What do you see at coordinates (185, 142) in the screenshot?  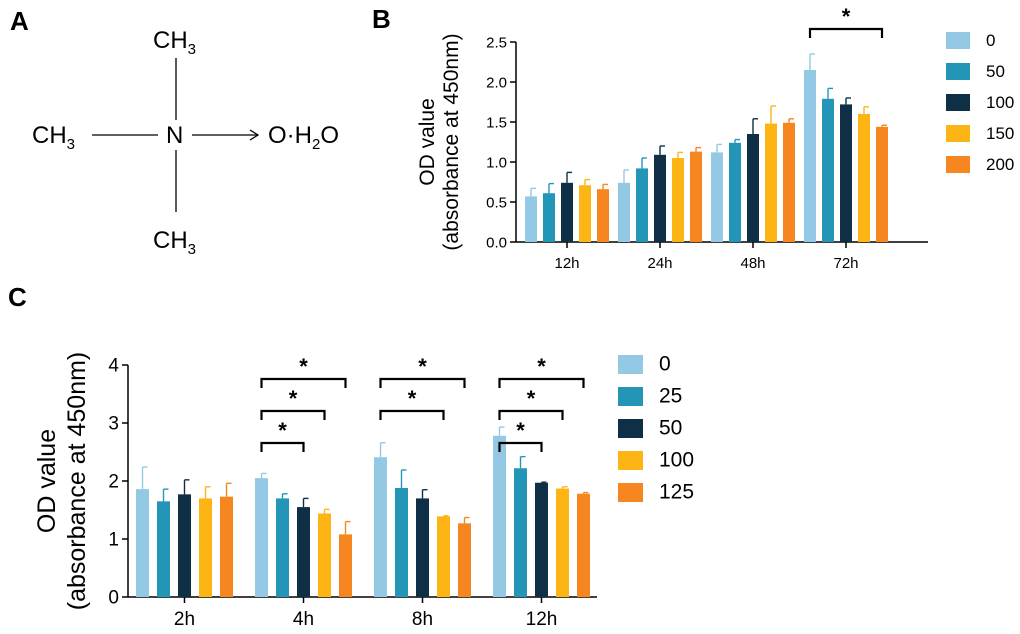 I see `molecule-structure: CH3 CH3 N O·H2O CH3` at bounding box center [185, 142].